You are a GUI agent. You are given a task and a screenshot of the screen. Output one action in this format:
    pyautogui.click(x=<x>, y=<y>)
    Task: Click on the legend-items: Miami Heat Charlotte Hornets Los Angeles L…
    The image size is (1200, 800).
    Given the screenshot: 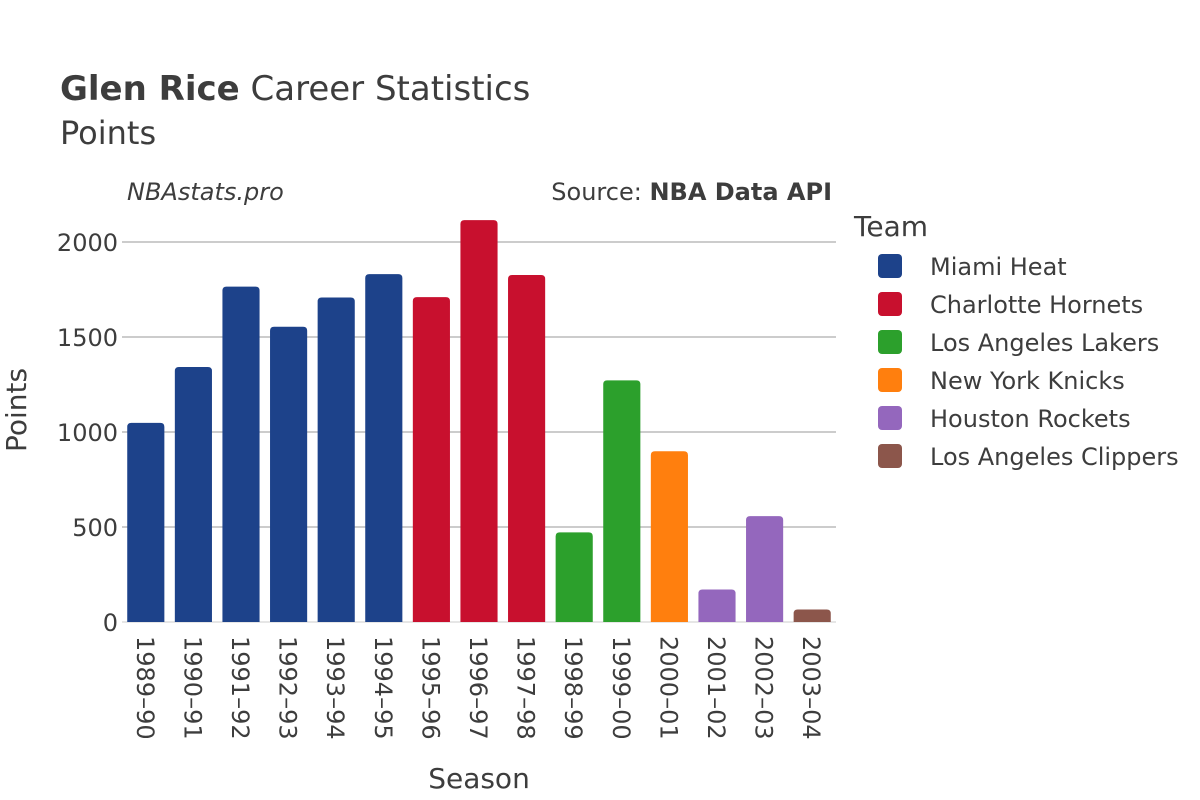 What is the action you would take?
    pyautogui.click(x=1028, y=362)
    